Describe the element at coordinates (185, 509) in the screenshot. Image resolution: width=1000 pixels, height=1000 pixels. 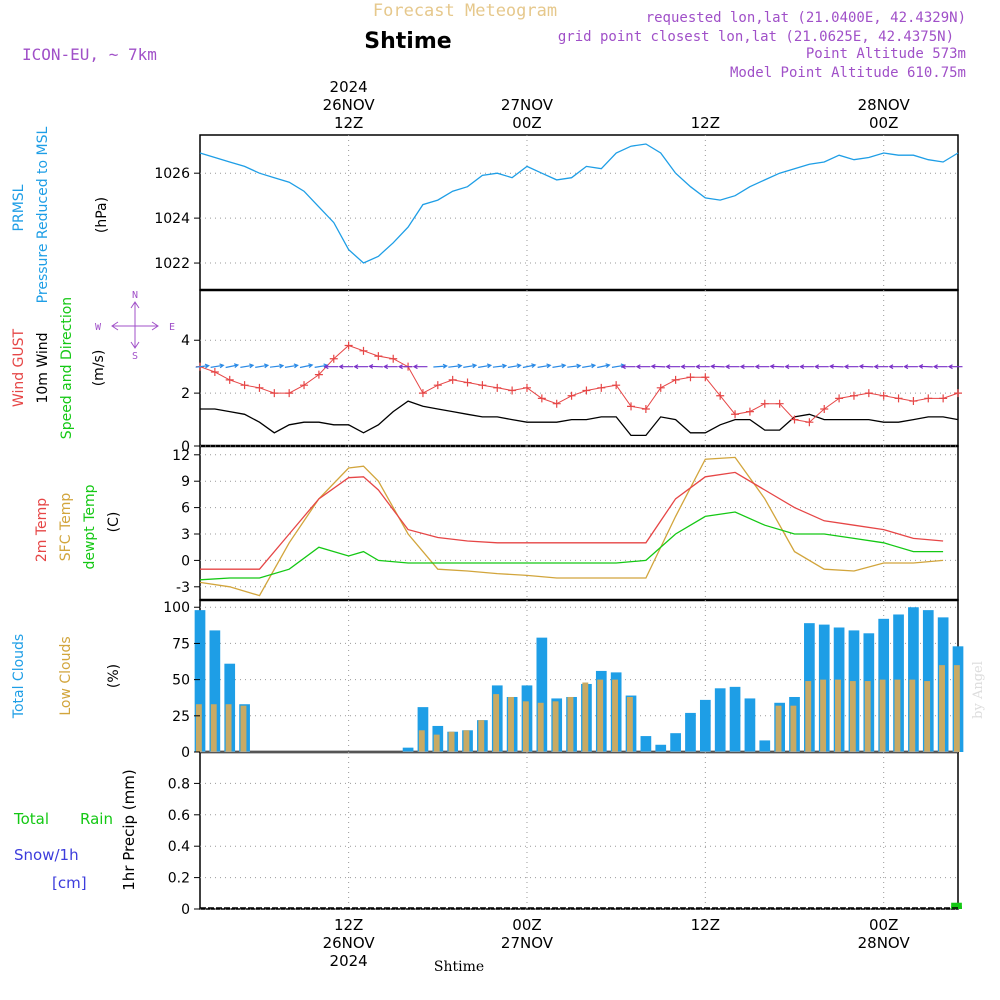
I see `y-tick-label: 6` at that location.